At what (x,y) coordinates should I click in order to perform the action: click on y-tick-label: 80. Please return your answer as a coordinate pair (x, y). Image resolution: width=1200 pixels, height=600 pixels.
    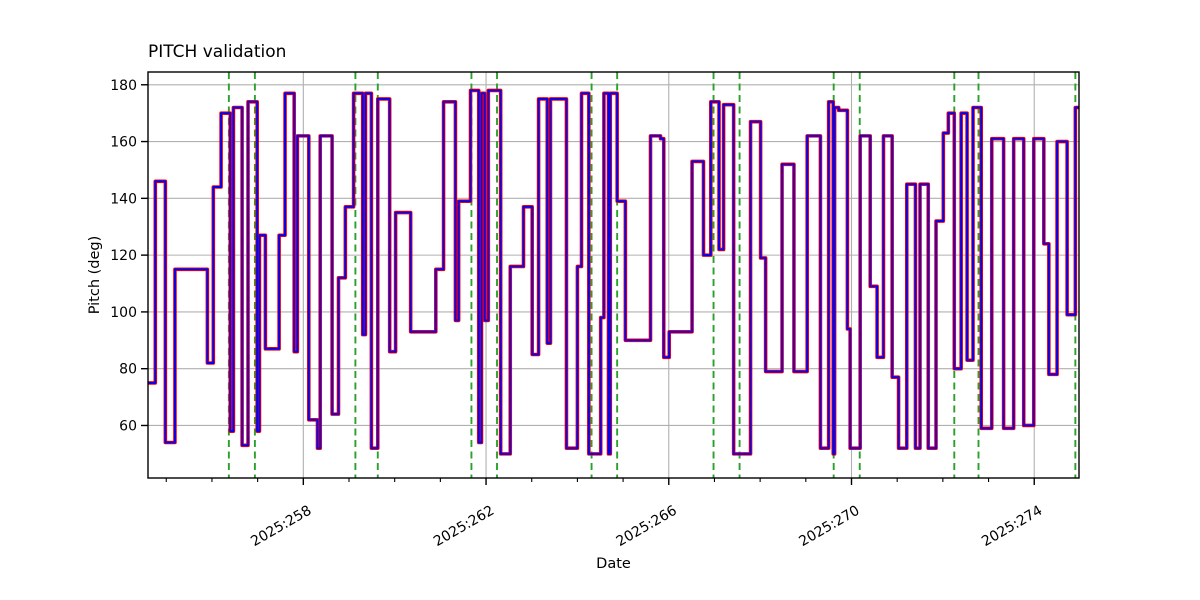
    Looking at the image, I should click on (128, 370).